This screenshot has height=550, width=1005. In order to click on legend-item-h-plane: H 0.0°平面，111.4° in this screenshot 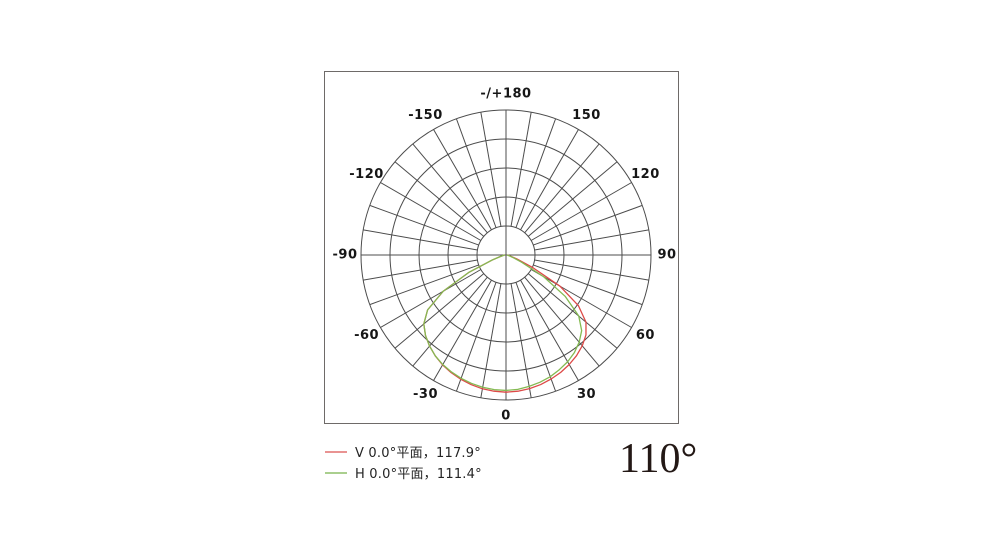, I will do `click(403, 472)`.